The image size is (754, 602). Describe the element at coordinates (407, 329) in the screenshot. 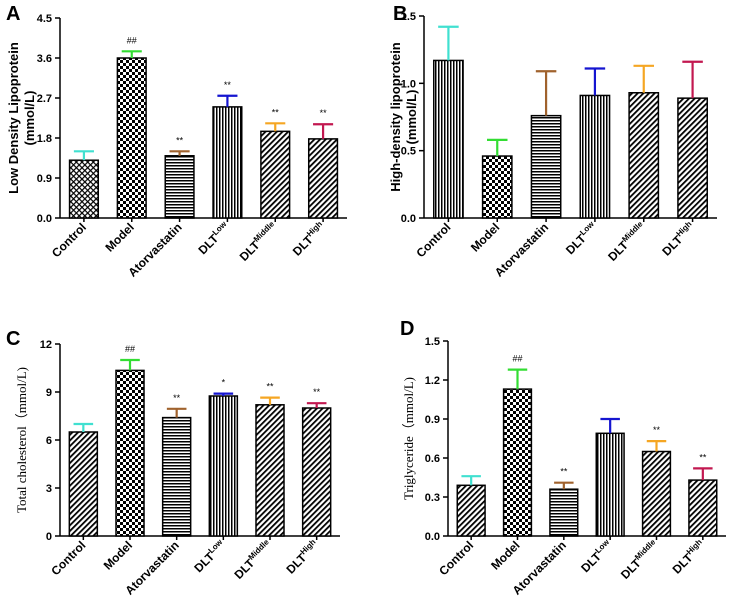

I see `panel-letter: D` at that location.